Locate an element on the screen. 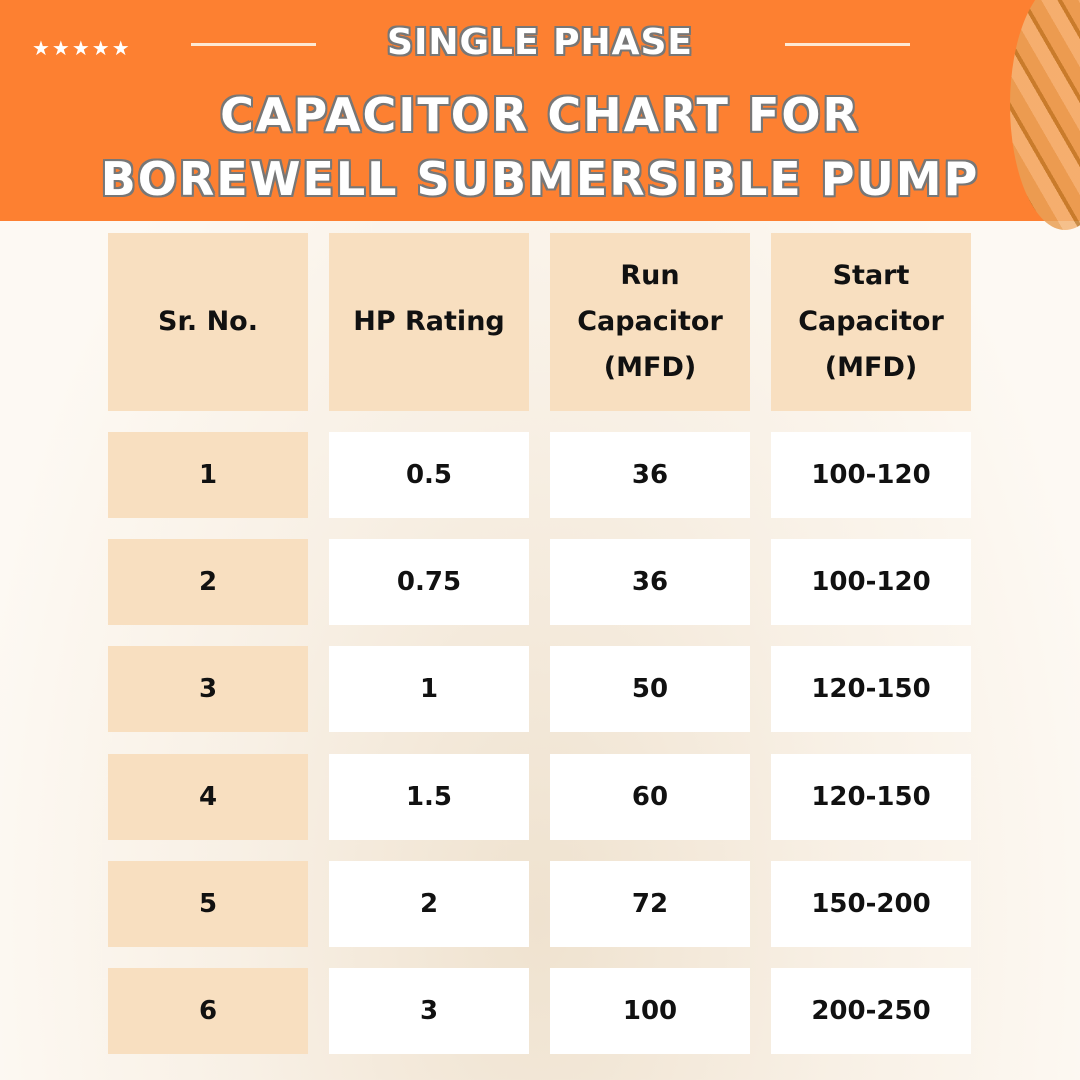 Image resolution: width=1080 pixels, height=1080 pixels. table-cell: 0.75 is located at coordinates (429, 582).